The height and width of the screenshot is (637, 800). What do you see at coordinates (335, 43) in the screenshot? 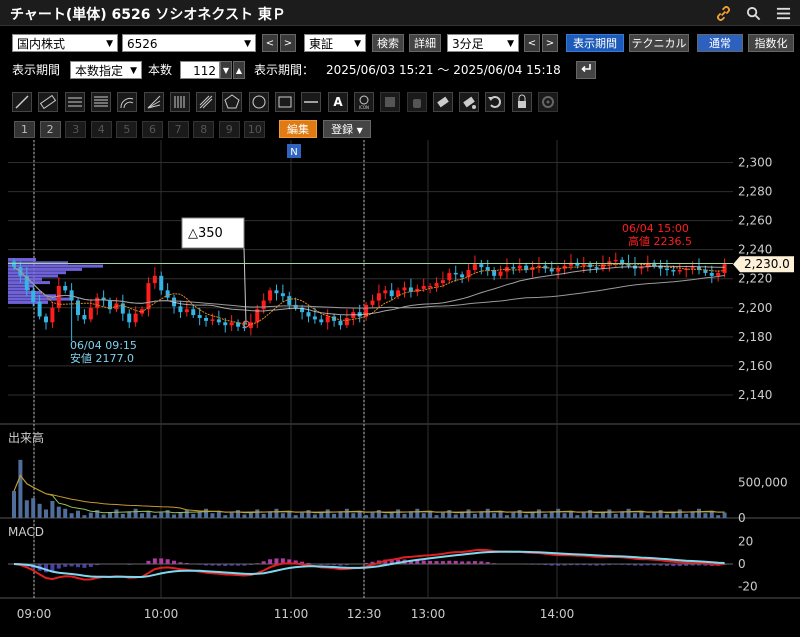
I see `exchange-select: 東証 ▼` at bounding box center [335, 43].